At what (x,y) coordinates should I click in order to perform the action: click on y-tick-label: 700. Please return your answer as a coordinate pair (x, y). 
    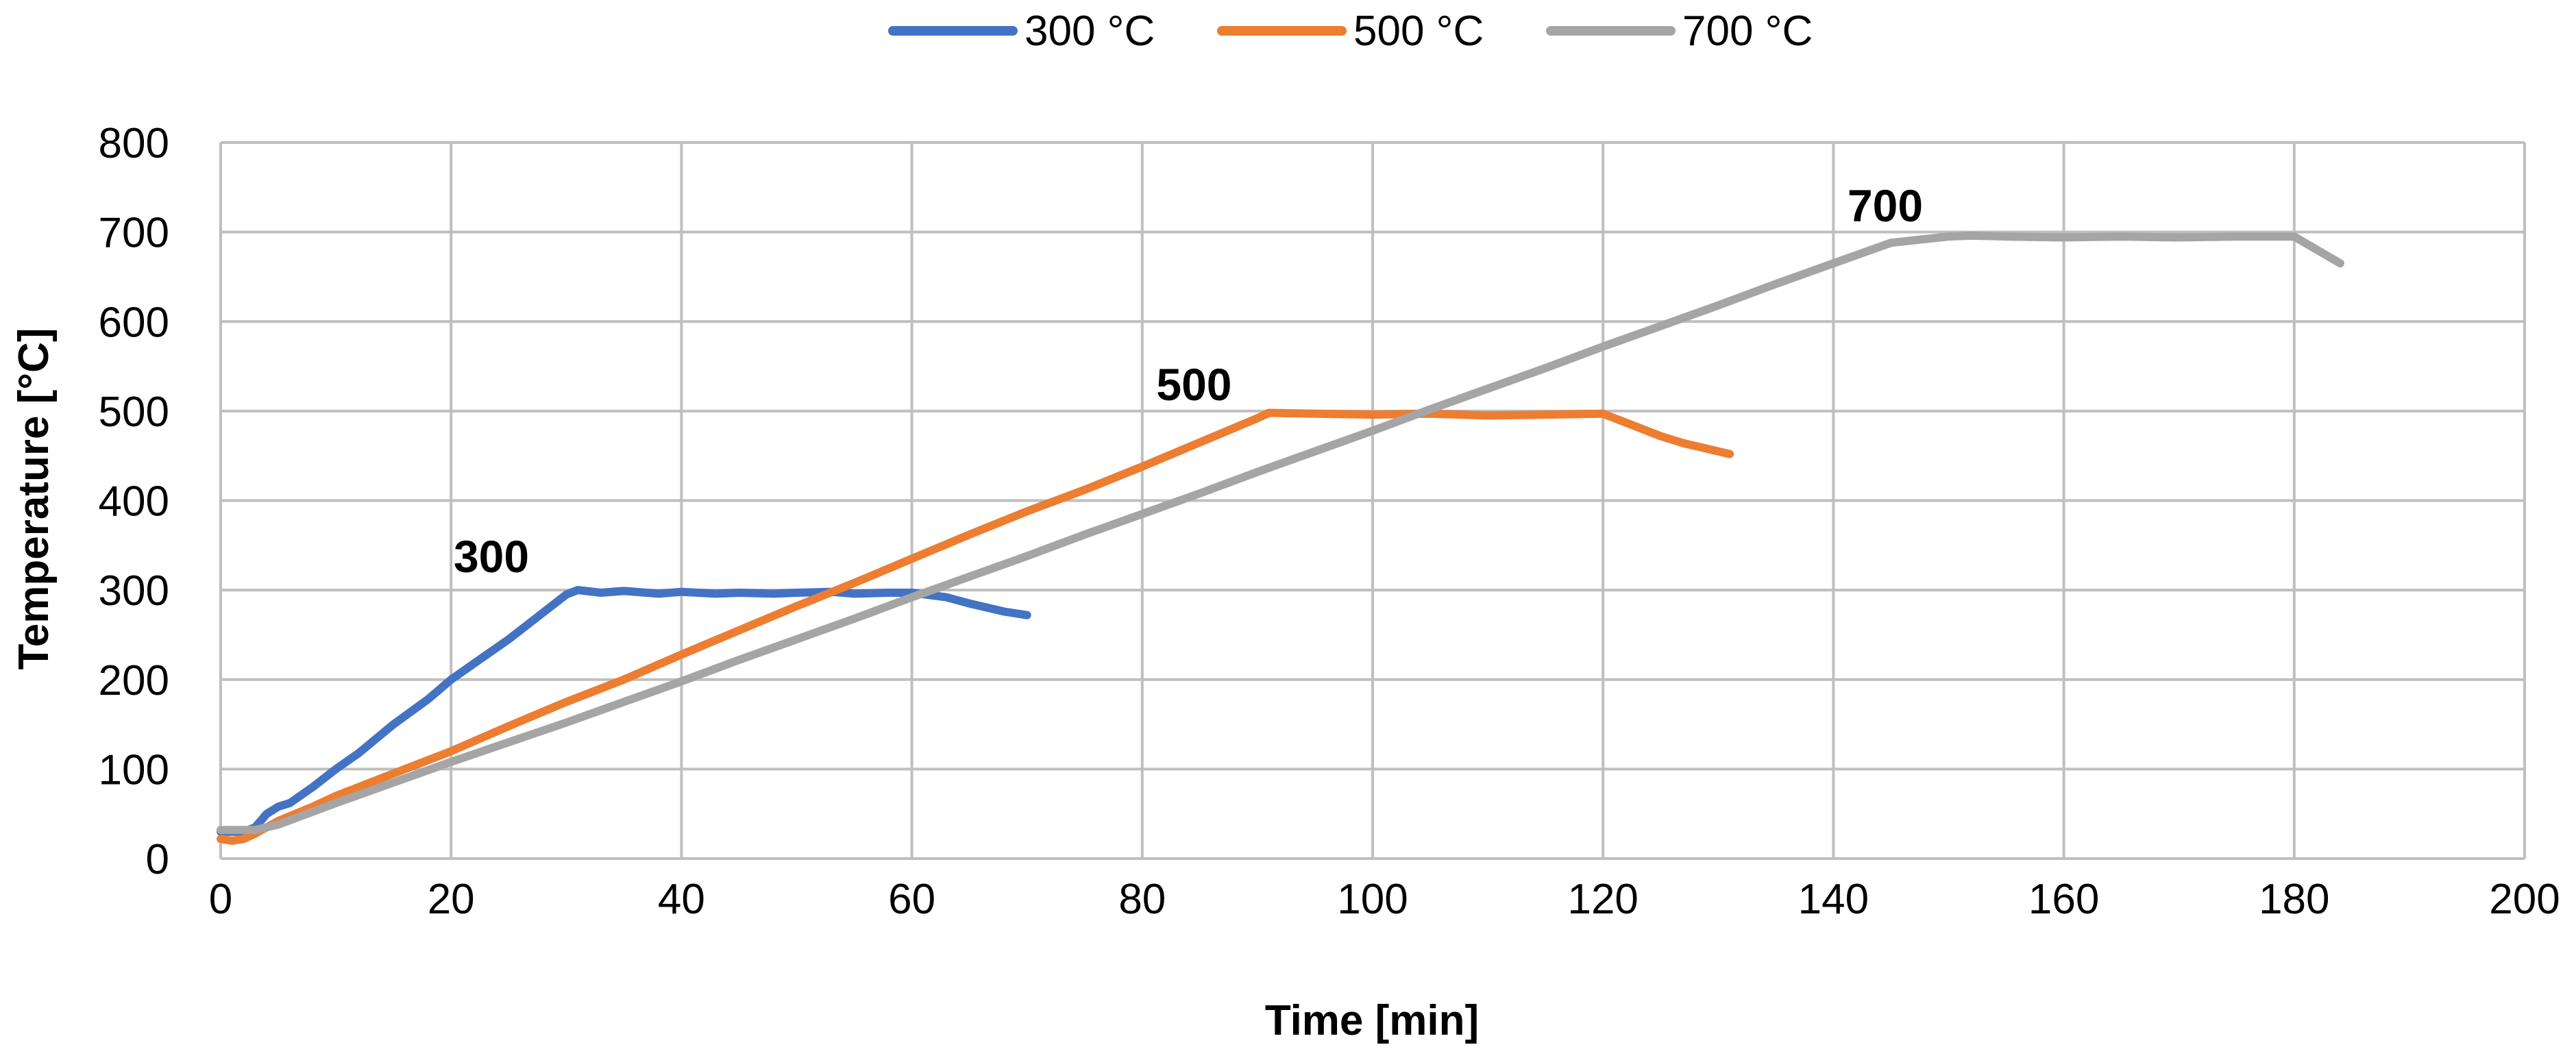
    Looking at the image, I should click on (134, 233).